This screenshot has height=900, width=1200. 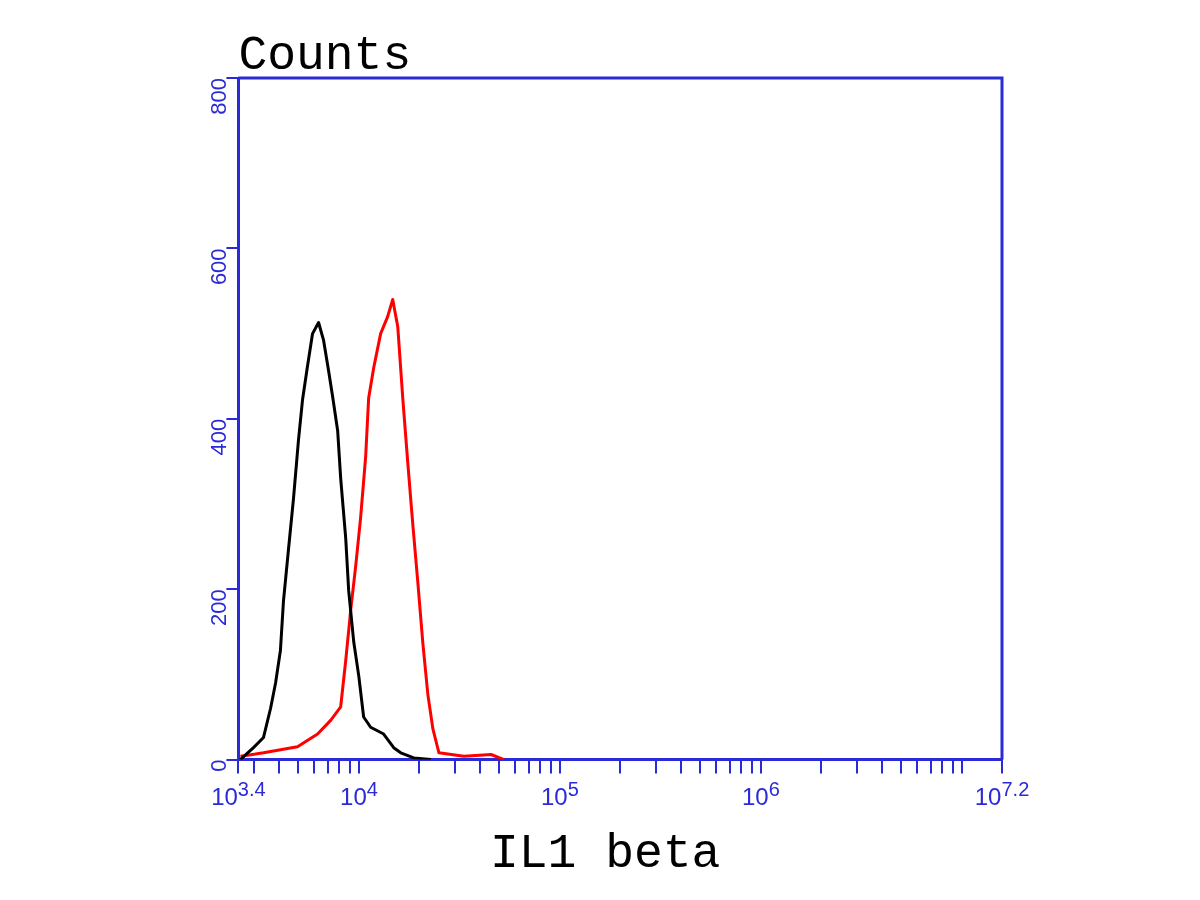 What do you see at coordinates (559, 794) in the screenshot?
I see `x-tick-label: 10$^{5}$` at bounding box center [559, 794].